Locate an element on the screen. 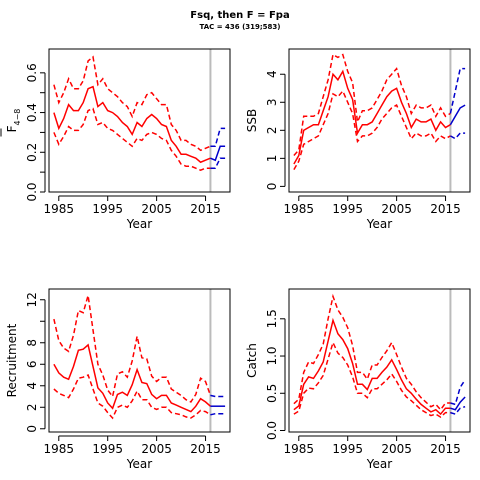  ssb-lower-line is located at coordinates (372, 129).